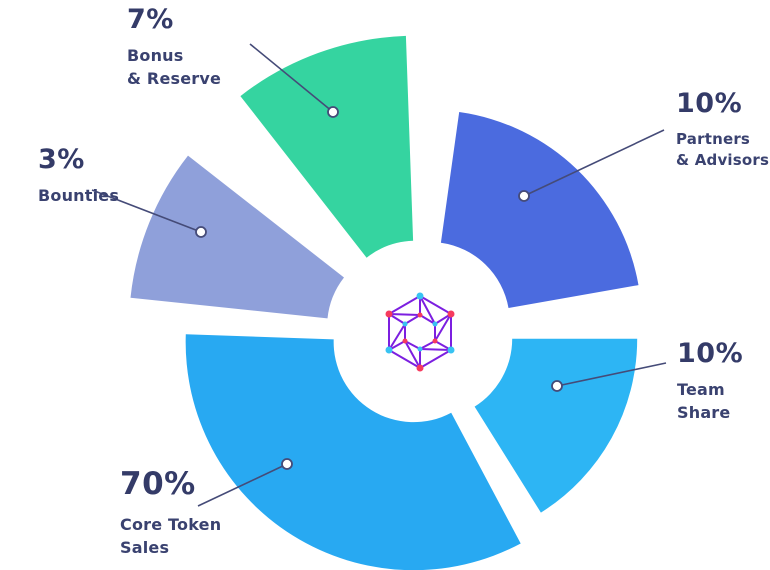 The height and width of the screenshot is (570, 770). Describe the element at coordinates (291, 78) in the screenshot. I see `leader-line-bonus-reserve` at that location.